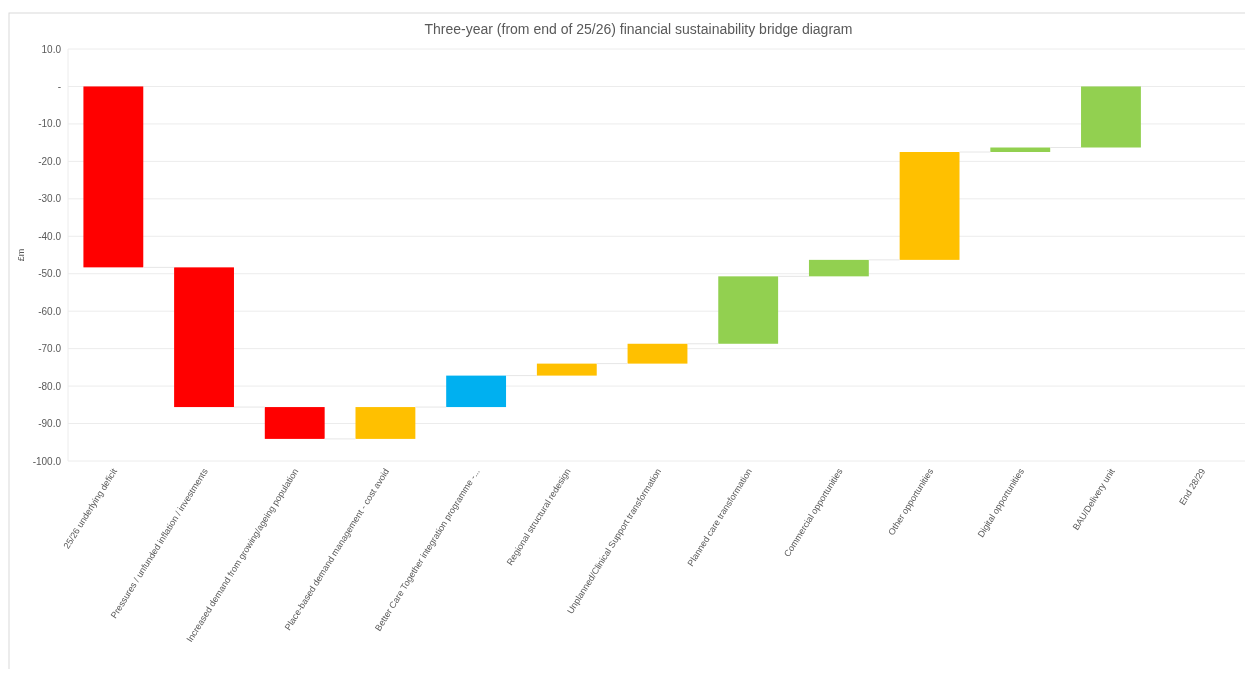  I want to click on y-tick-label: -30.0, so click(50, 199).